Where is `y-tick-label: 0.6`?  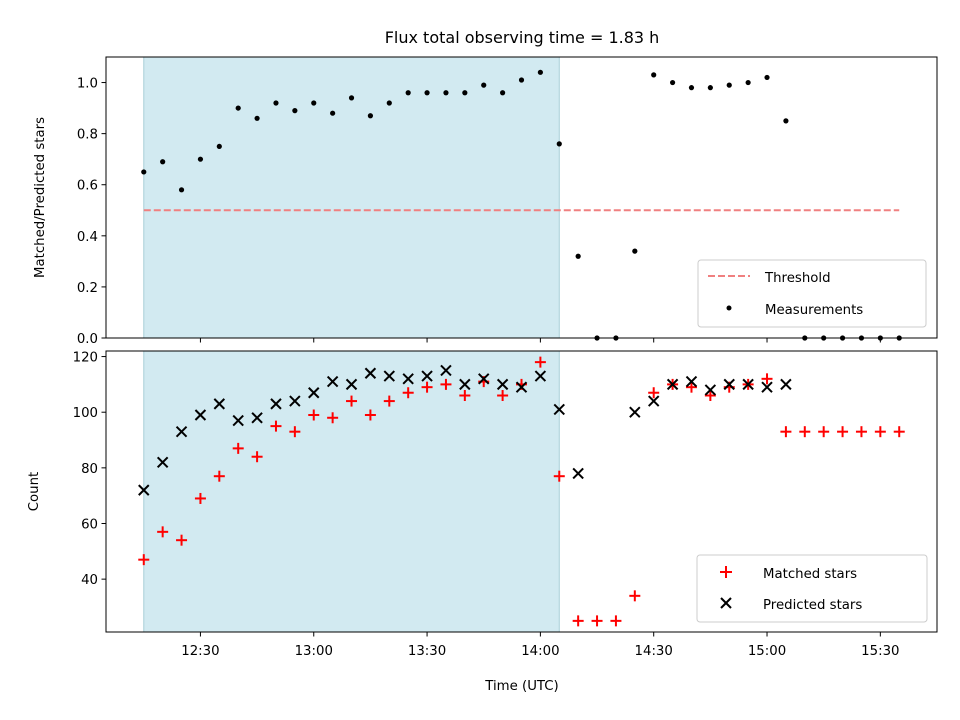
y-tick-label: 0.6 is located at coordinates (87, 186).